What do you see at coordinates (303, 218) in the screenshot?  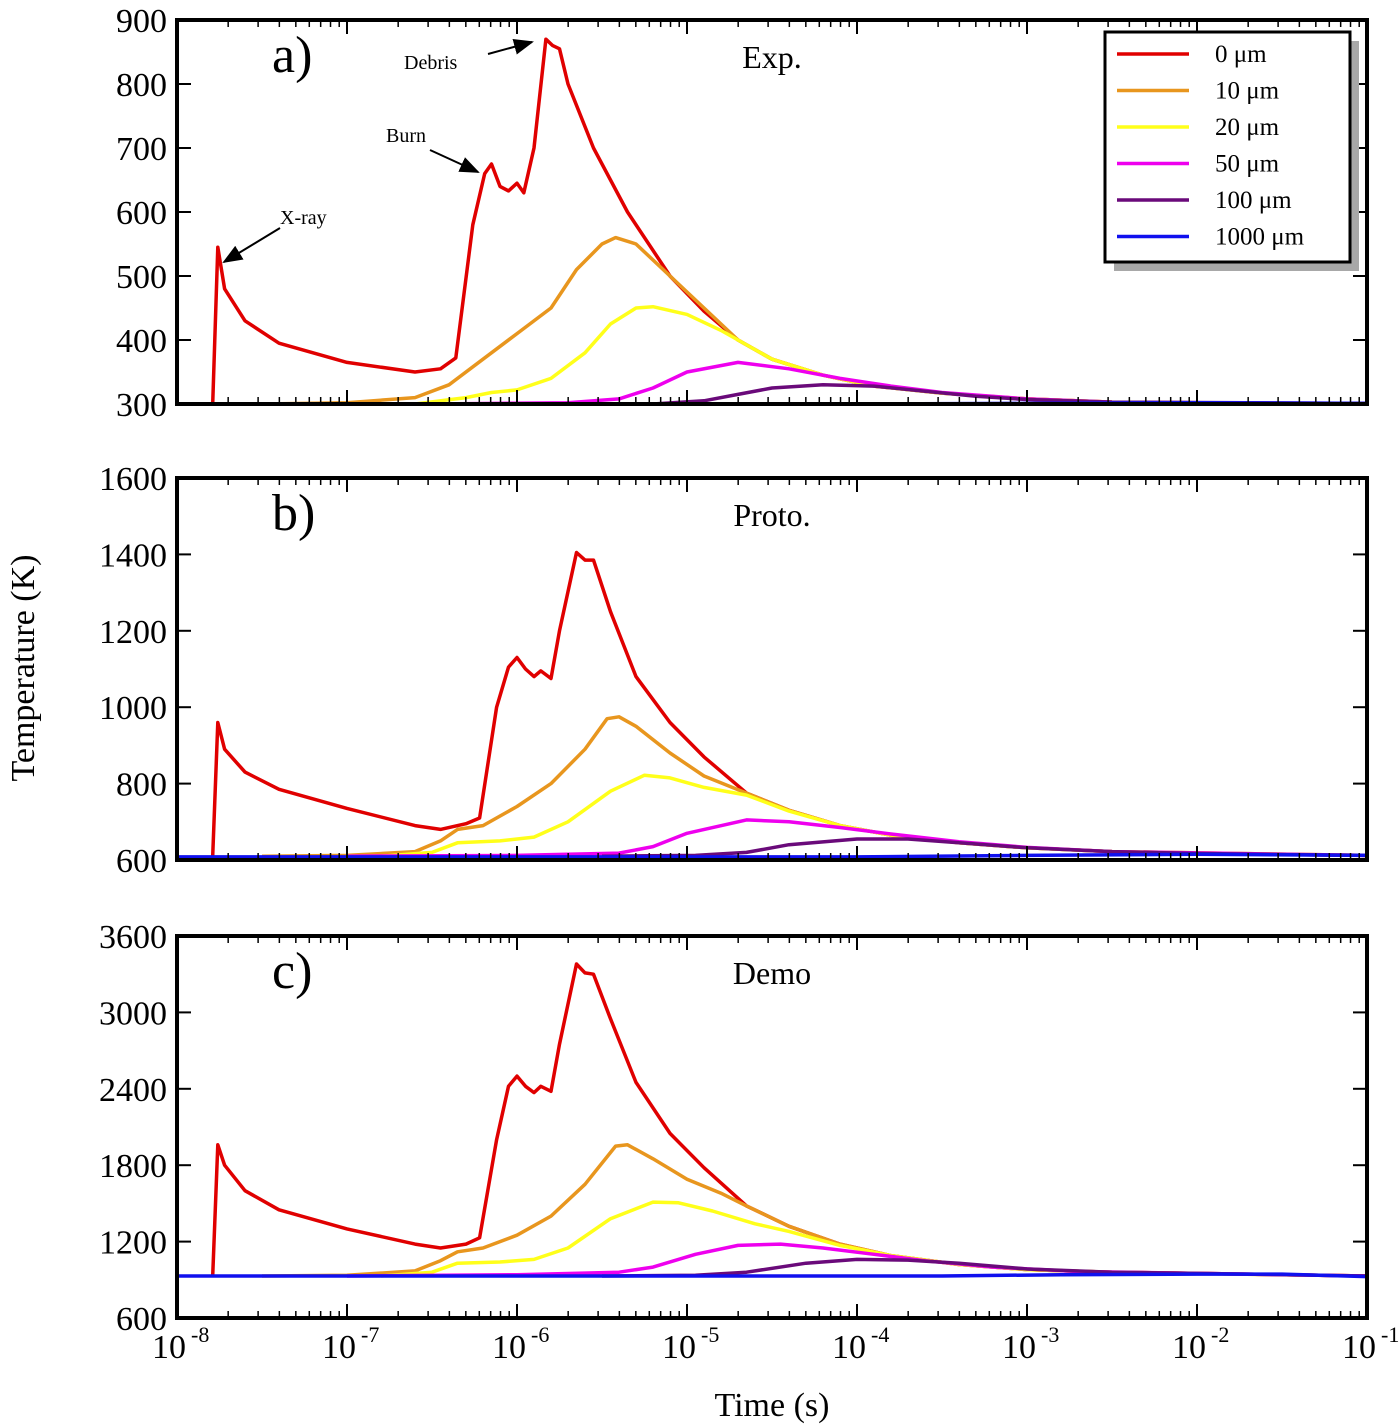 I see `annotation-xray: X-ray` at bounding box center [303, 218].